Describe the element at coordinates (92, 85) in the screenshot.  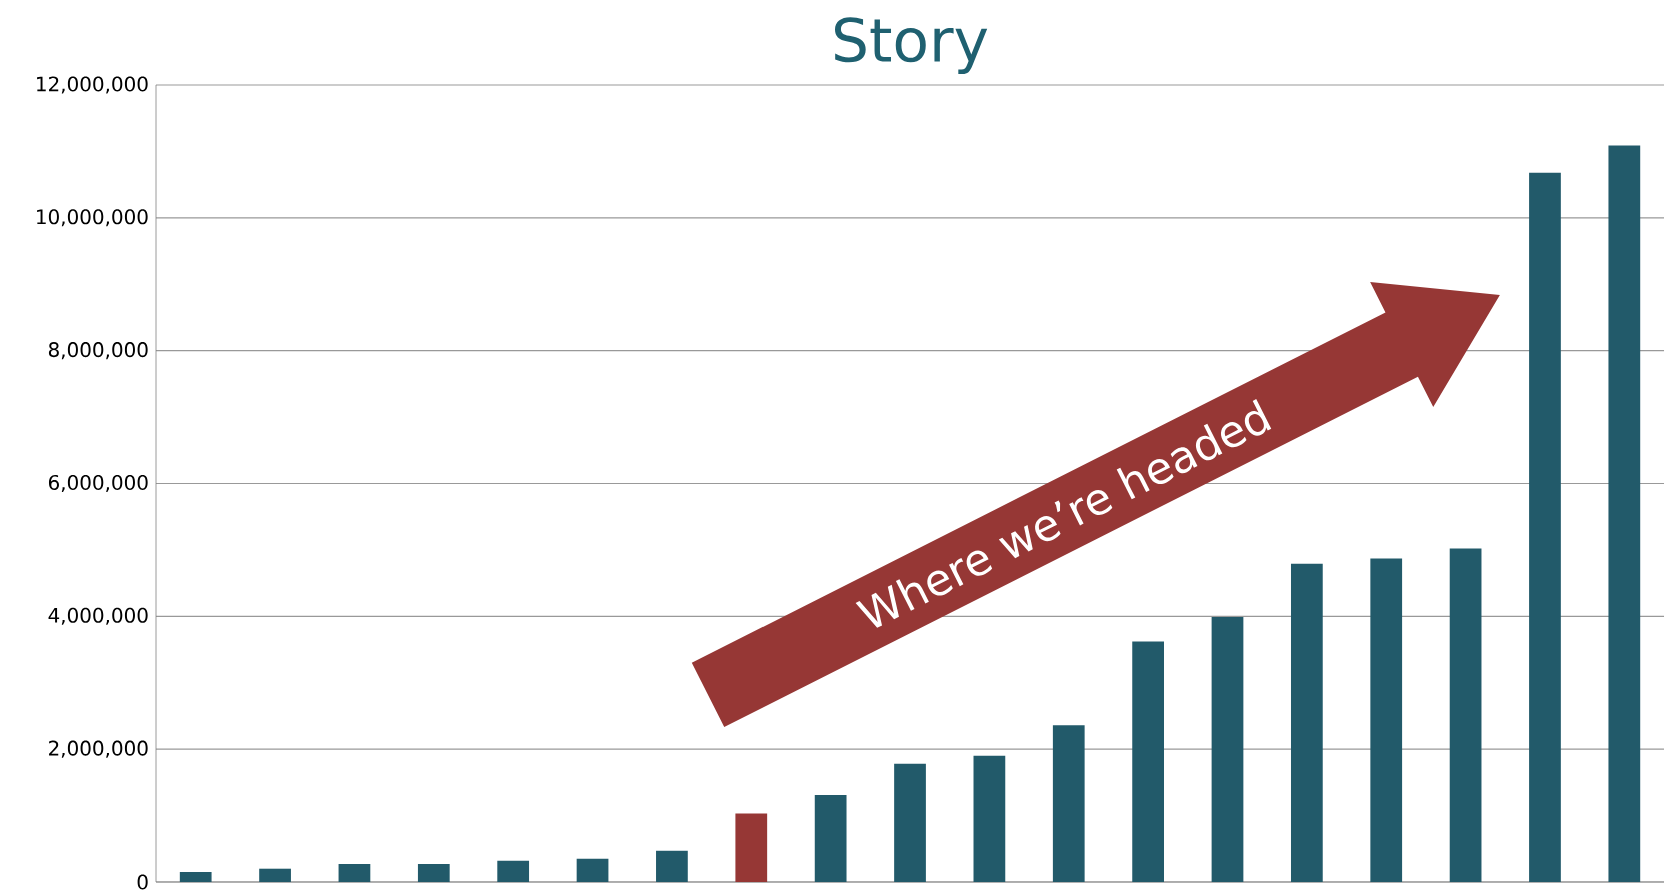
I see `y-tick-label: 12,000,000` at that location.